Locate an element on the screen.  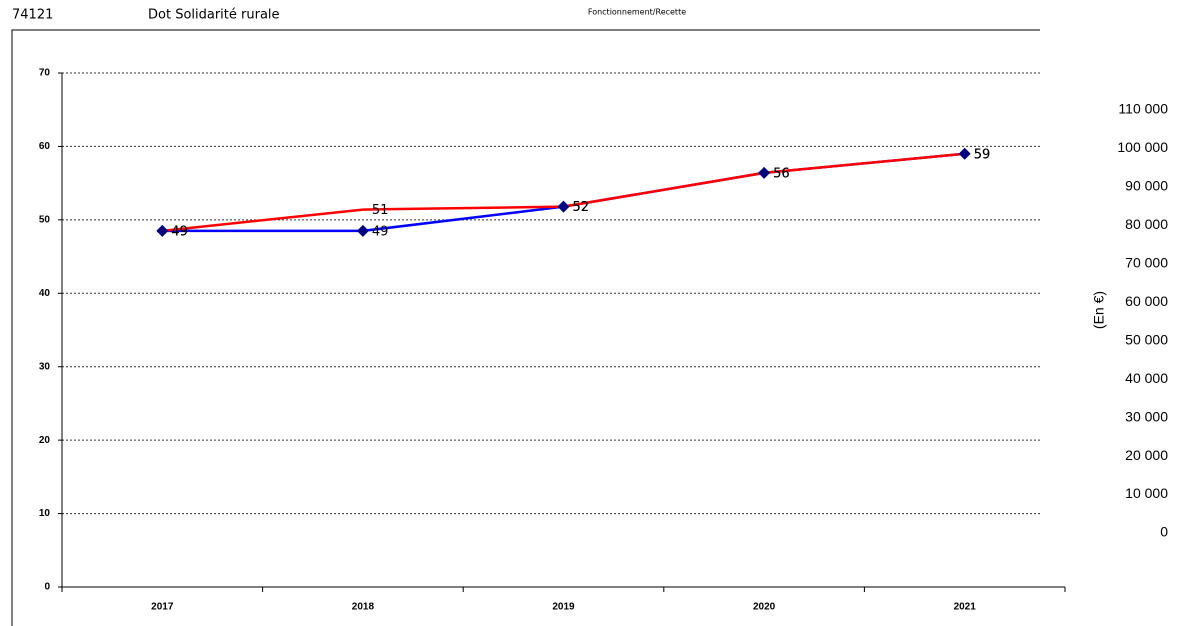
value-label: 52 is located at coordinates (581, 207).